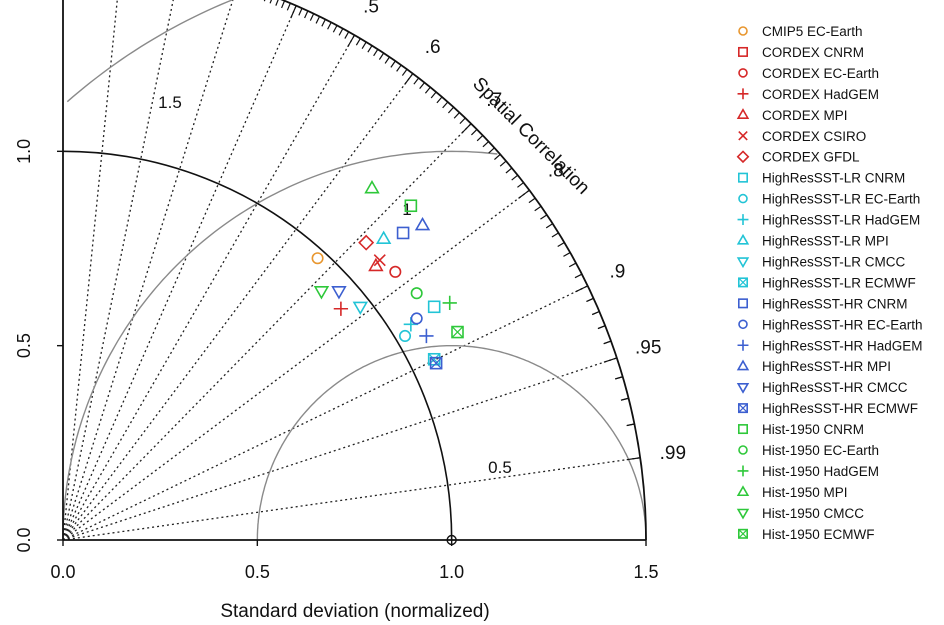  Describe the element at coordinates (812, 241) in the screenshot. I see `legend-item: HighResSST-LR MPI` at that location.